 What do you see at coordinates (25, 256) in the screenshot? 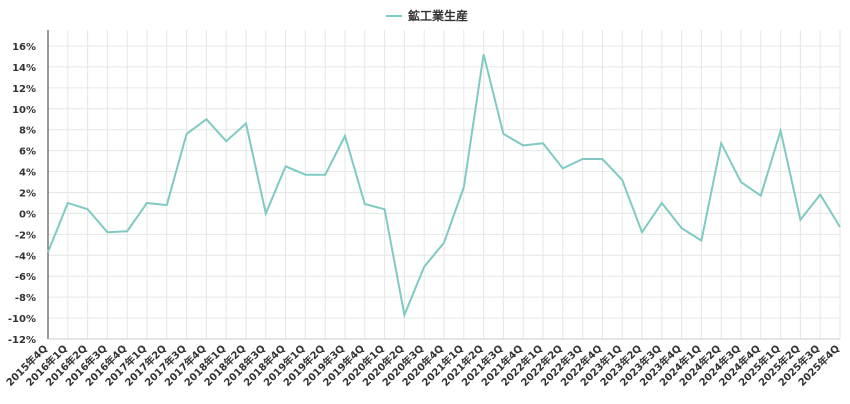
I see `y-tick-label: -4%` at bounding box center [25, 256].